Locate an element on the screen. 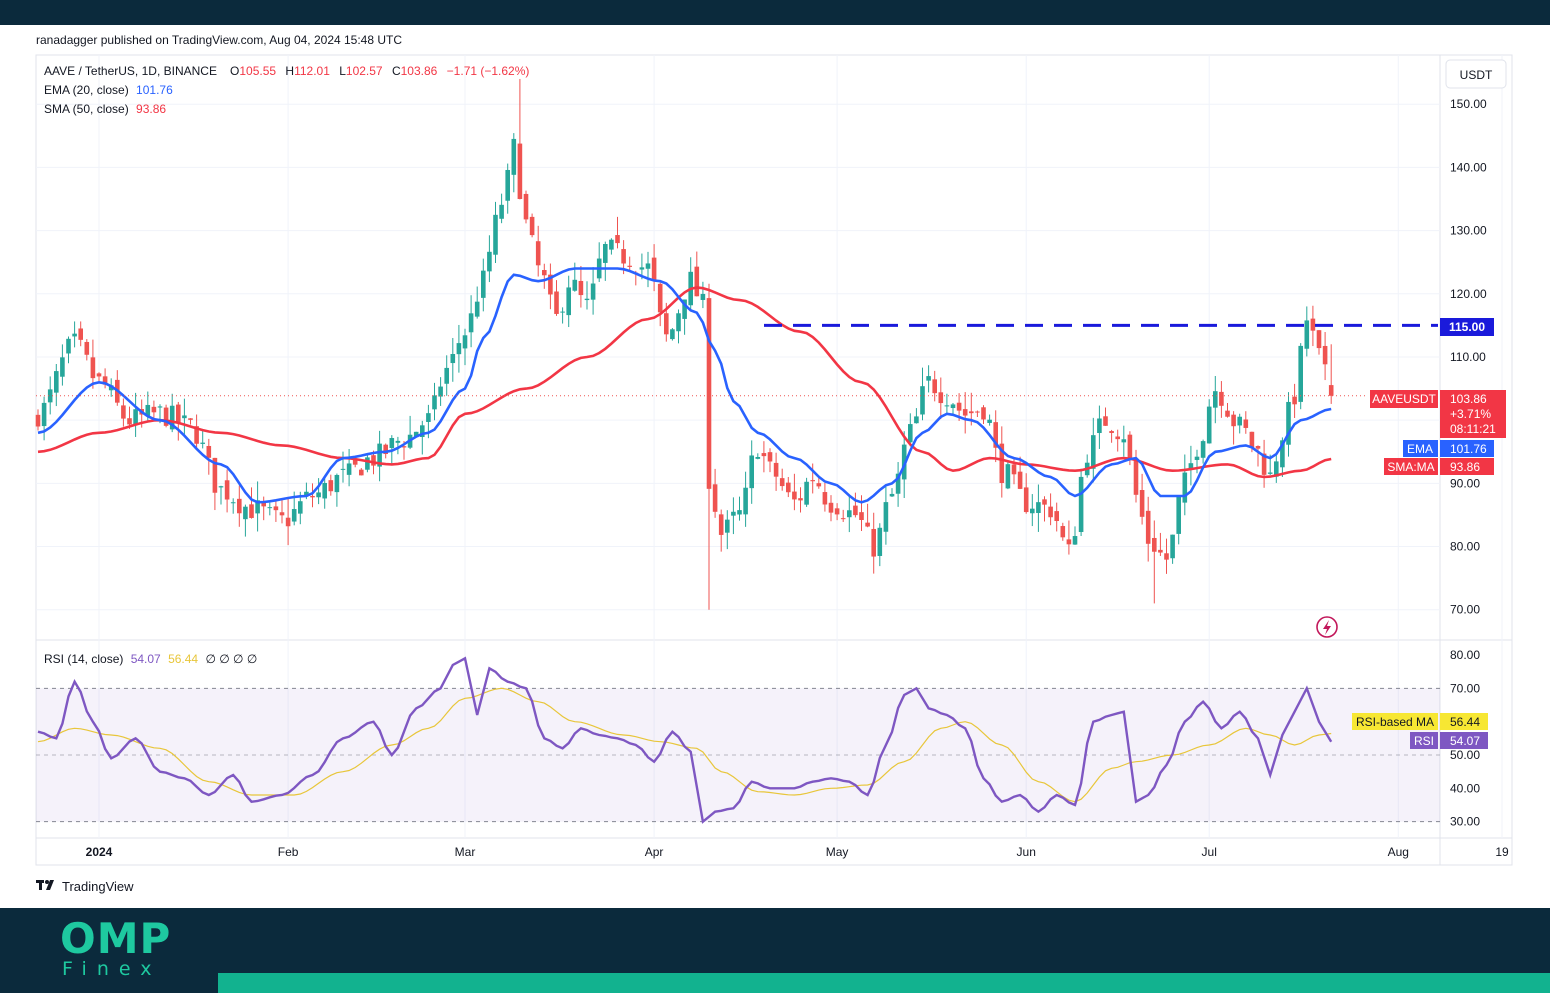 The height and width of the screenshot is (993, 1550). sma-tag-value: 93.86 is located at coordinates (1465, 467).